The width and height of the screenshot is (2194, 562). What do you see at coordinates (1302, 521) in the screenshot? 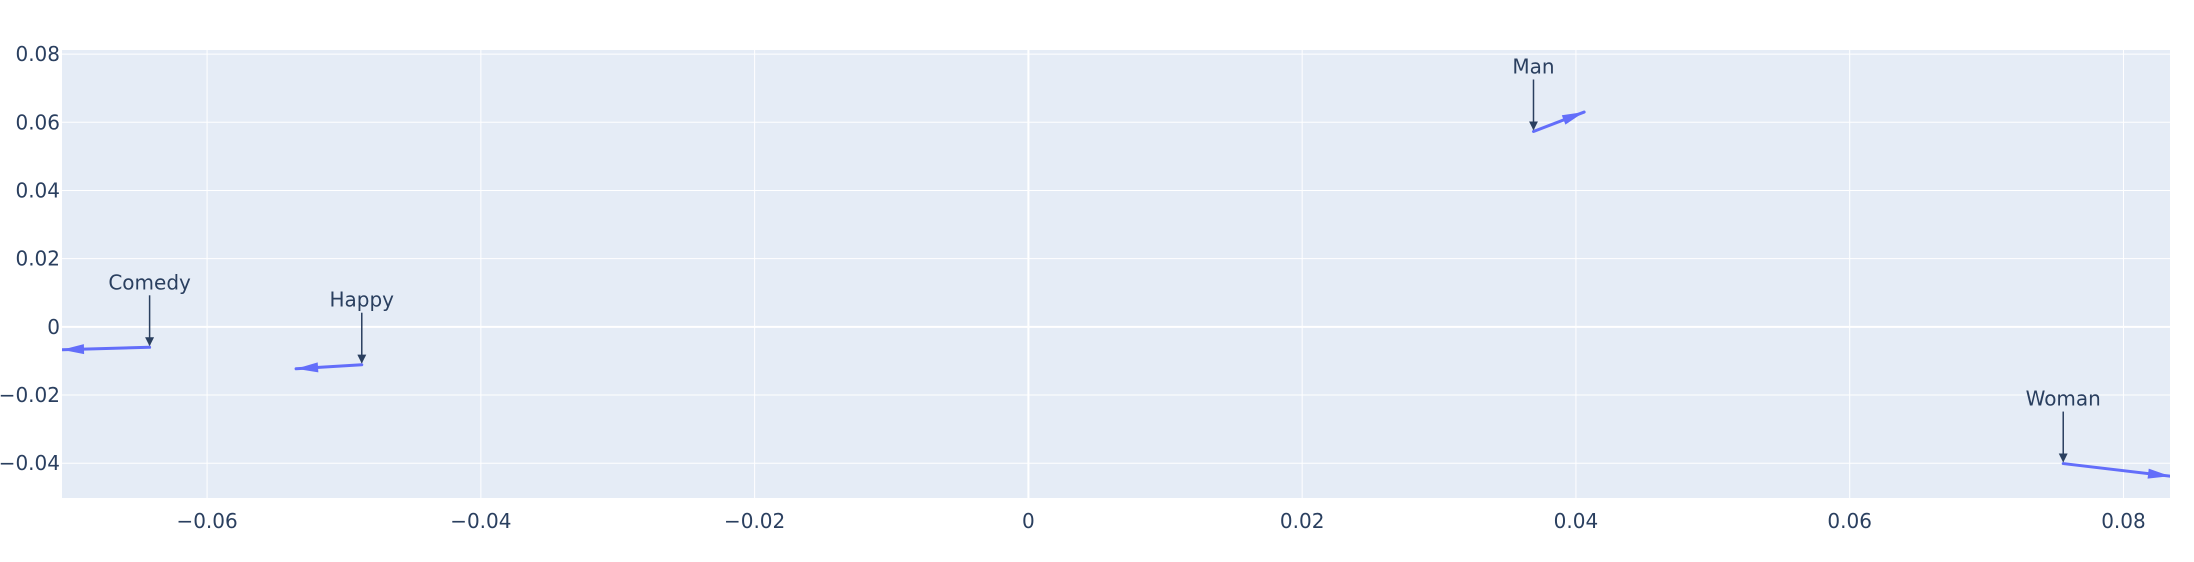
I see `x-tick-label: 0.02` at bounding box center [1302, 521].